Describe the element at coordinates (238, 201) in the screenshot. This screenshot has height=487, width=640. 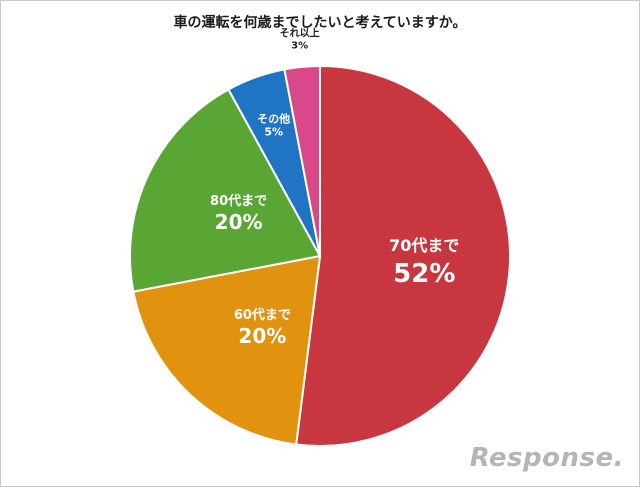
I see `slice-label-3: 80代まで` at that location.